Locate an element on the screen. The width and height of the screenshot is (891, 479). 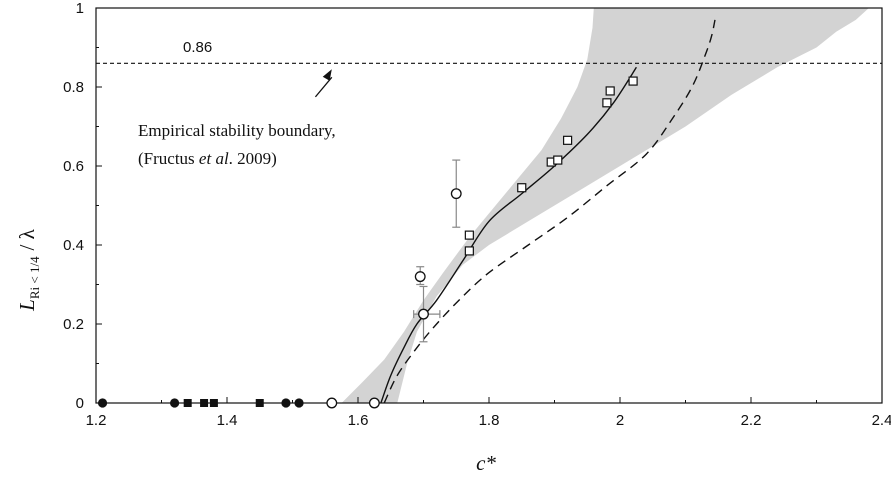
x-tick-label: 2.4 is located at coordinates (881, 420).